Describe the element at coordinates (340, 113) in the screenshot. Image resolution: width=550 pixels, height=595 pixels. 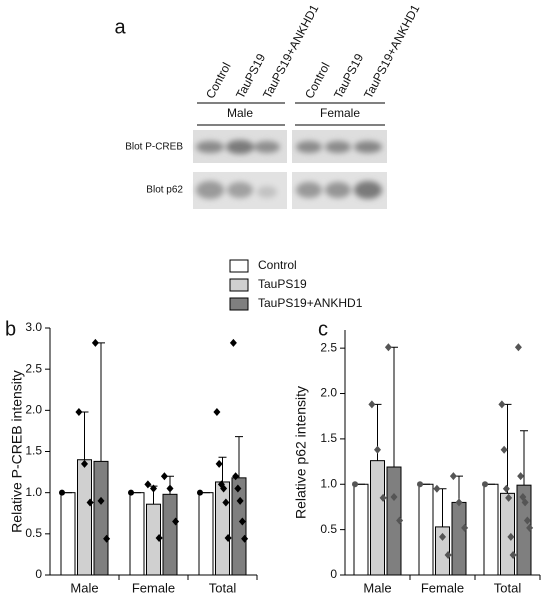
I see `group-label: Female` at that location.